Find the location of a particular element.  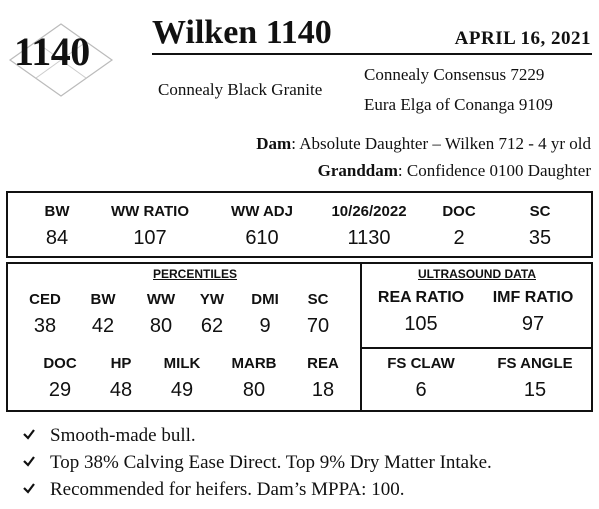

stat-value: 1130 is located at coordinates (369, 238).